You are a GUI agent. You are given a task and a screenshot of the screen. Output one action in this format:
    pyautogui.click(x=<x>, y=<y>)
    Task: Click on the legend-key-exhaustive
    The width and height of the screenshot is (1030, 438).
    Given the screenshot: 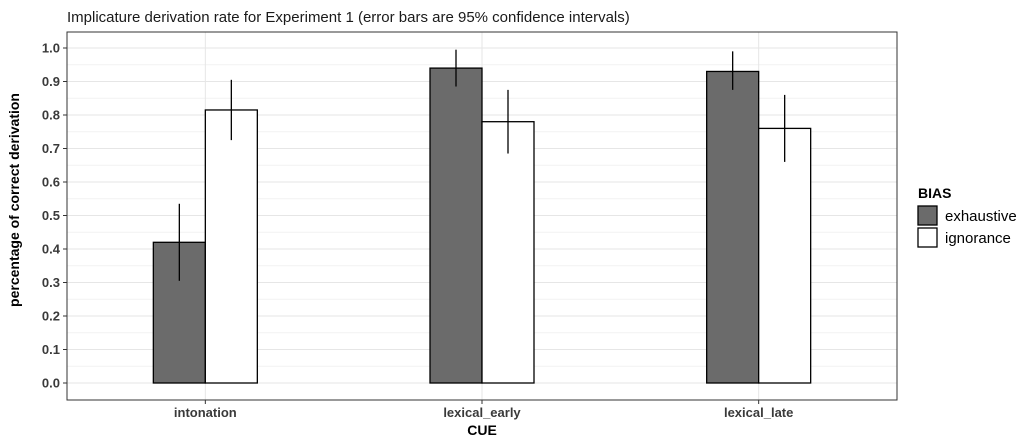 What is the action you would take?
    pyautogui.click(x=927, y=215)
    